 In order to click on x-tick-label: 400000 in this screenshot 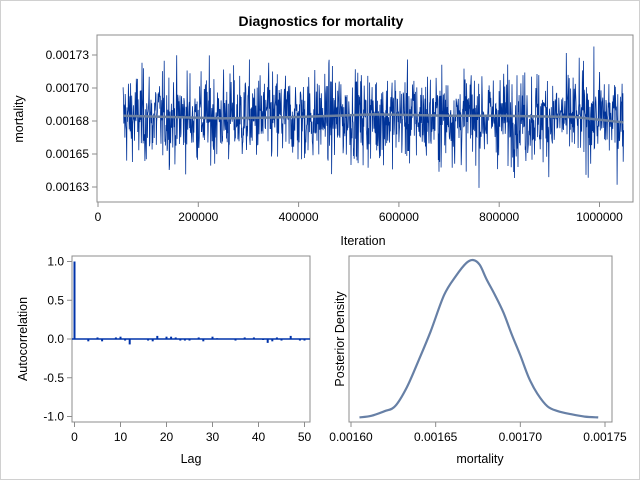, I will do `click(299, 217)`.